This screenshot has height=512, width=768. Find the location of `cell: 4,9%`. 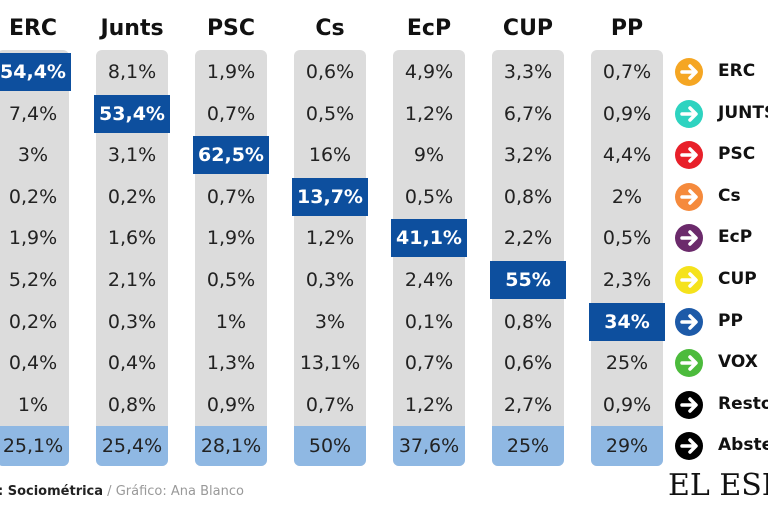

cell: 4,9% is located at coordinates (429, 72).